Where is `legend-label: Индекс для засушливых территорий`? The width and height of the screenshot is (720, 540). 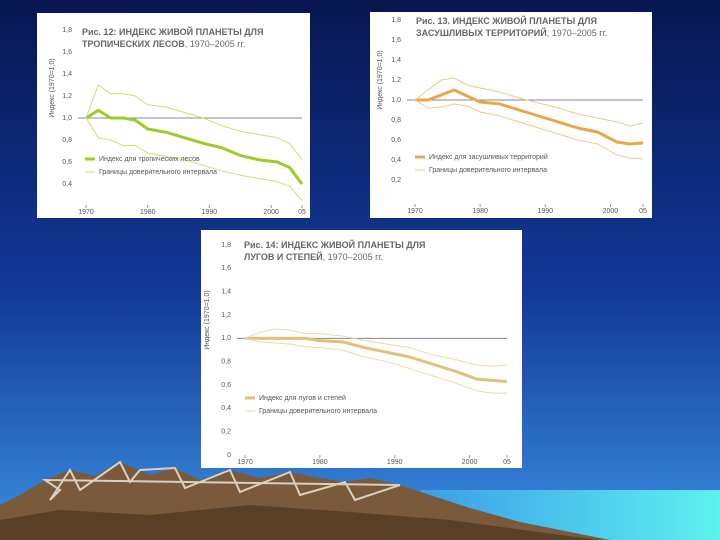
legend-label: Индекс для засушливых территорий is located at coordinates (488, 157).